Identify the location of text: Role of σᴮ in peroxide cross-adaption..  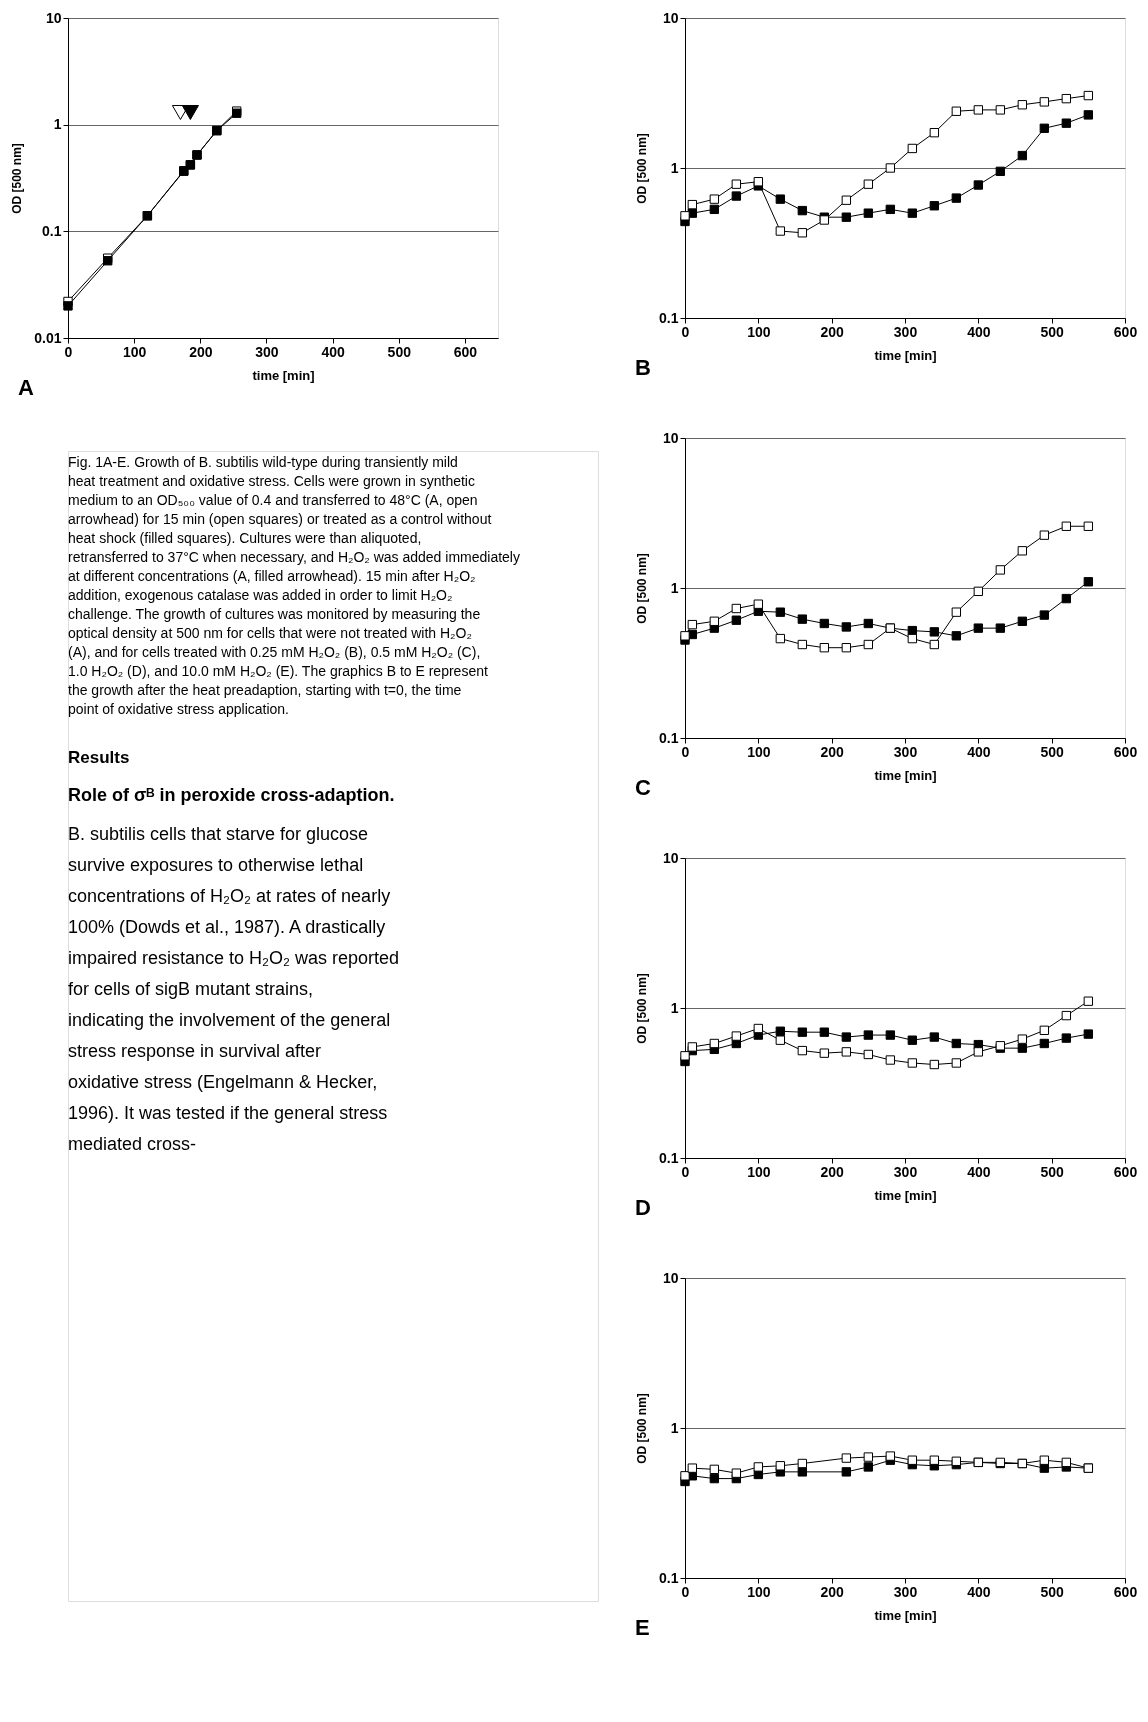
(231, 795).